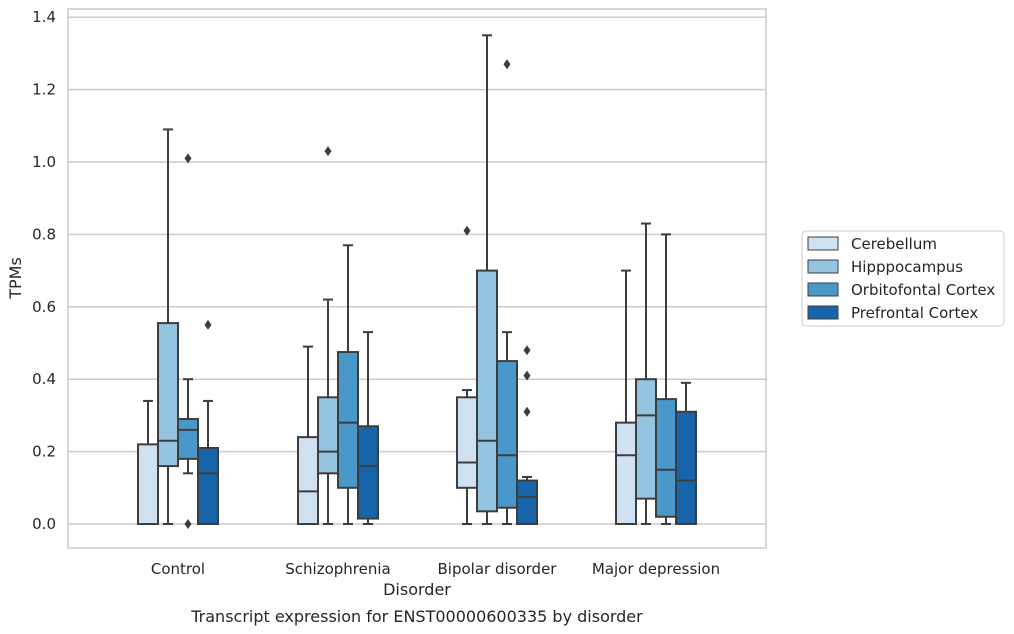  I want to click on x-tick-label: Control, so click(178, 569).